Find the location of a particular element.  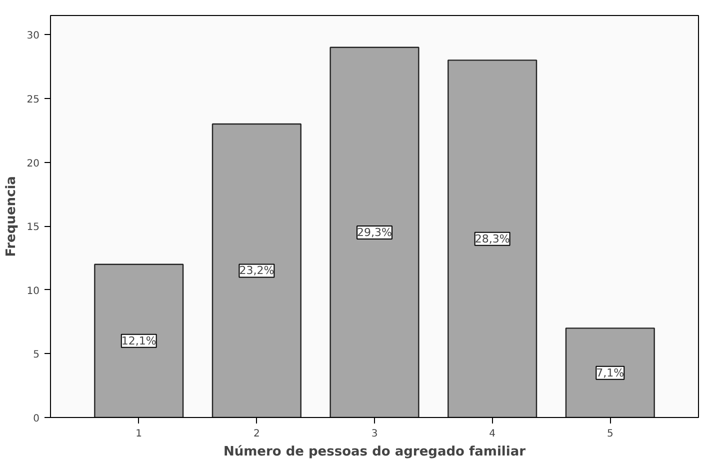

x-tick-label: 1 is located at coordinates (139, 434).